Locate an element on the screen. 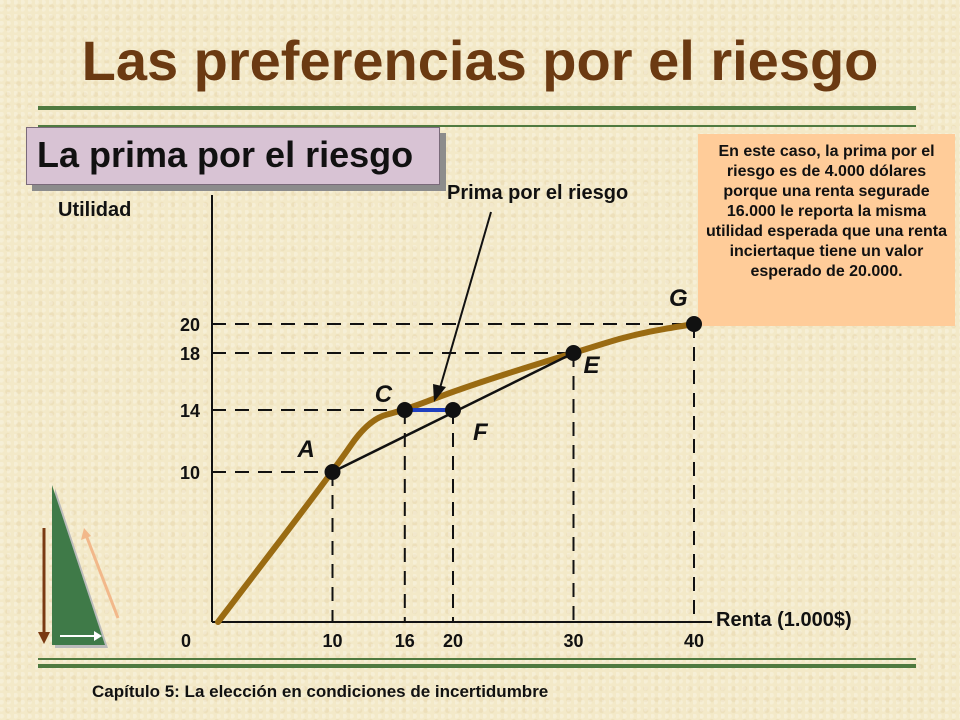 The image size is (960, 720). y-tick-14: 14 is located at coordinates (190, 411).